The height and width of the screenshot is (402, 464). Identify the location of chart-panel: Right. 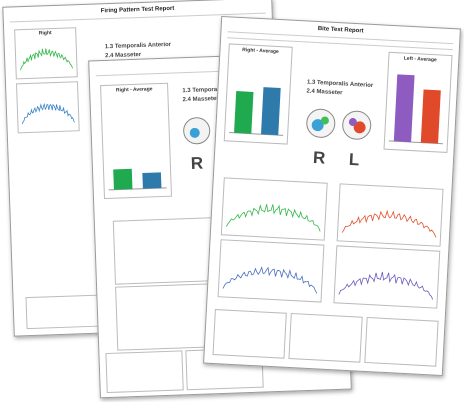
(46, 53).